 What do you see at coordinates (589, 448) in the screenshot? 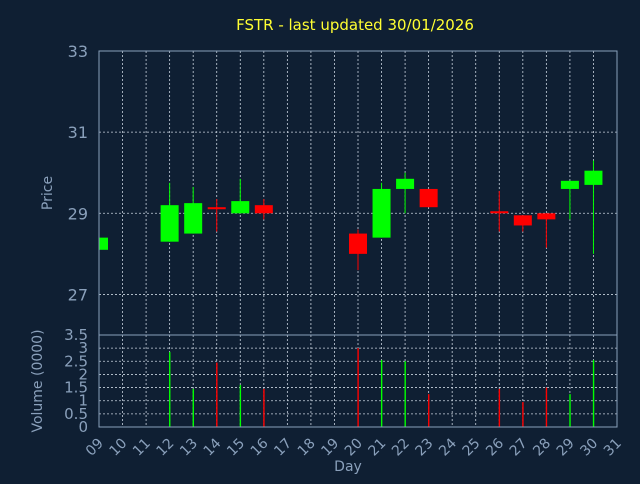
I see `x-tick-label: 30` at bounding box center [589, 448].